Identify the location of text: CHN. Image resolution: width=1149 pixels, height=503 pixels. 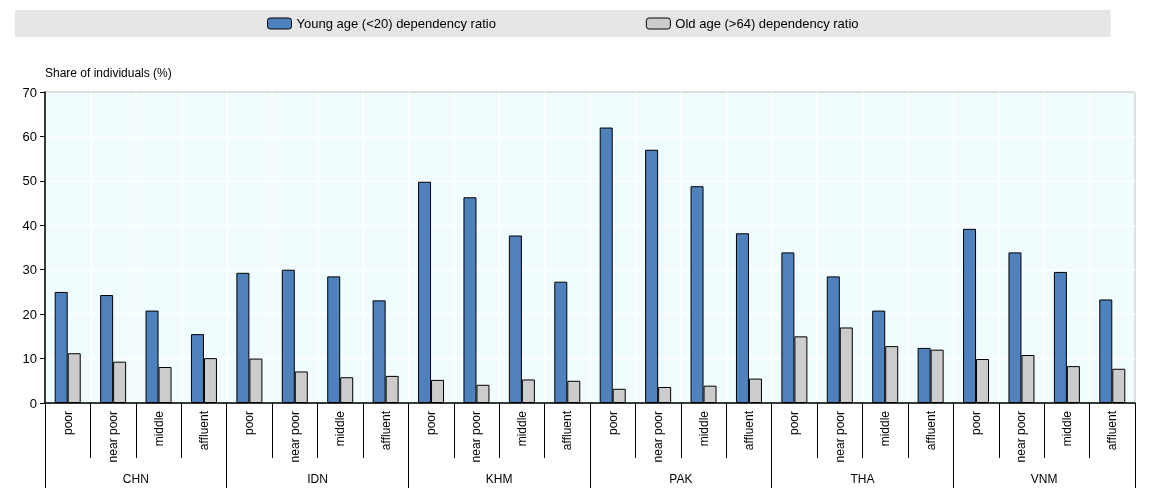
(135, 479).